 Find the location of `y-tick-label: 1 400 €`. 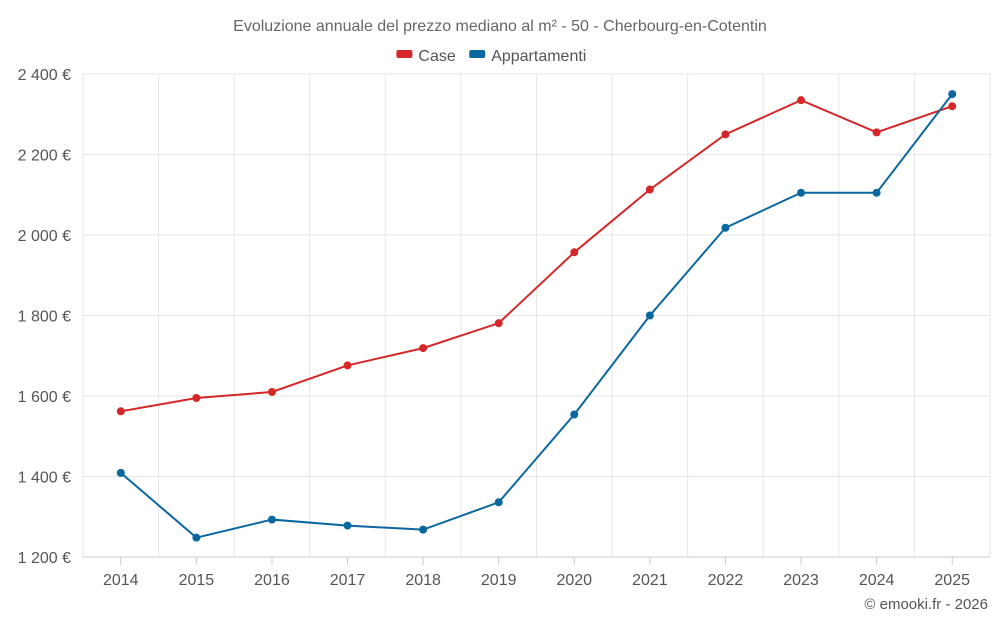

y-tick-label: 1 400 € is located at coordinates (44, 478).